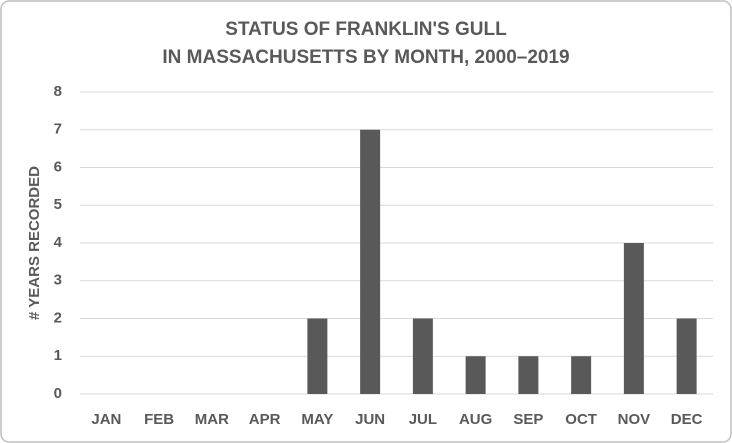  Describe the element at coordinates (317, 419) in the screenshot. I see `x-tick-label: MAY` at that location.